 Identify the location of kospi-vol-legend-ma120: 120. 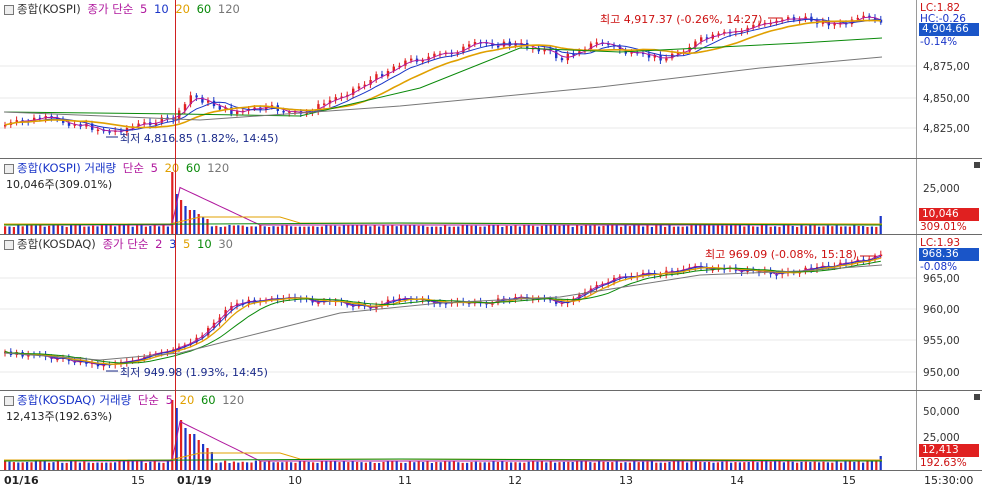
(218, 168).